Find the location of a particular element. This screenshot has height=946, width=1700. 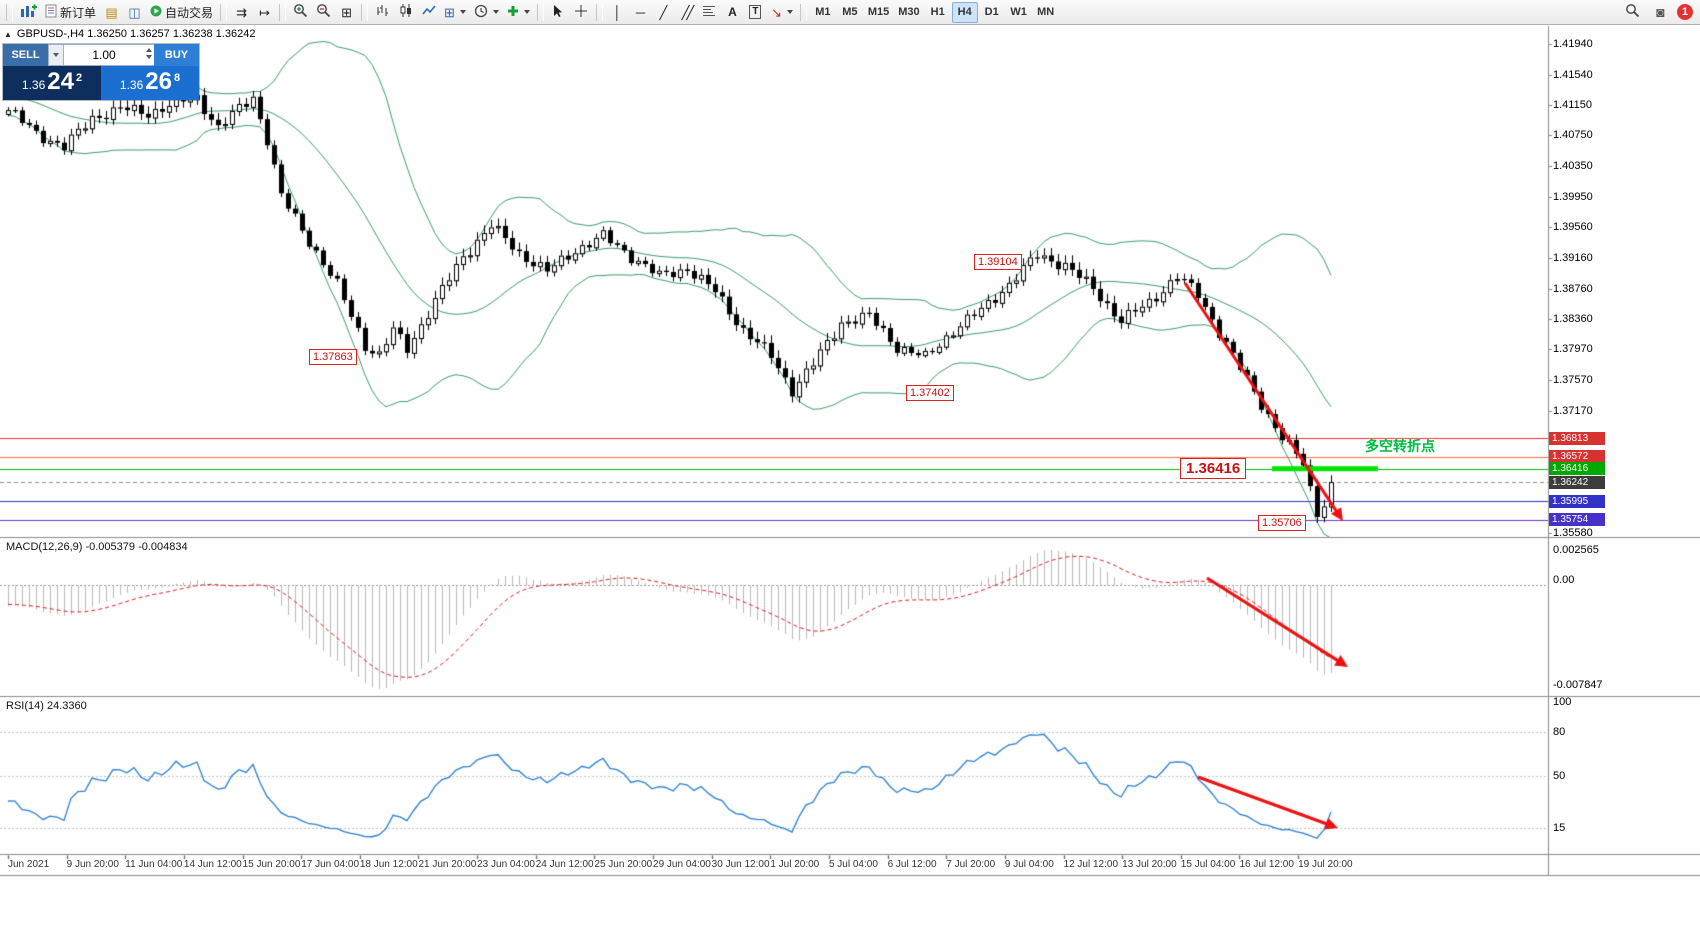

autotrading-label: 自动交易 is located at coordinates (189, 12).